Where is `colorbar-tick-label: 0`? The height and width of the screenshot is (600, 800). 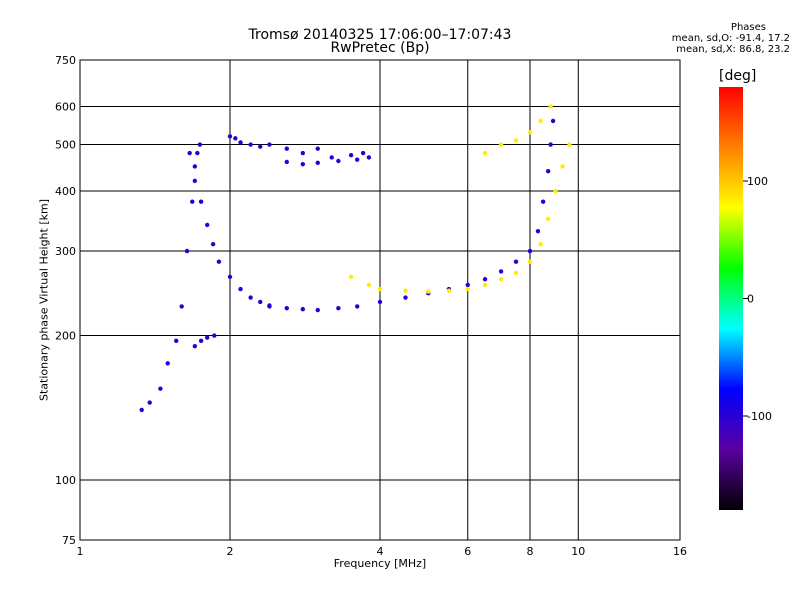 colorbar-tick-label: 0 is located at coordinates (750, 299).